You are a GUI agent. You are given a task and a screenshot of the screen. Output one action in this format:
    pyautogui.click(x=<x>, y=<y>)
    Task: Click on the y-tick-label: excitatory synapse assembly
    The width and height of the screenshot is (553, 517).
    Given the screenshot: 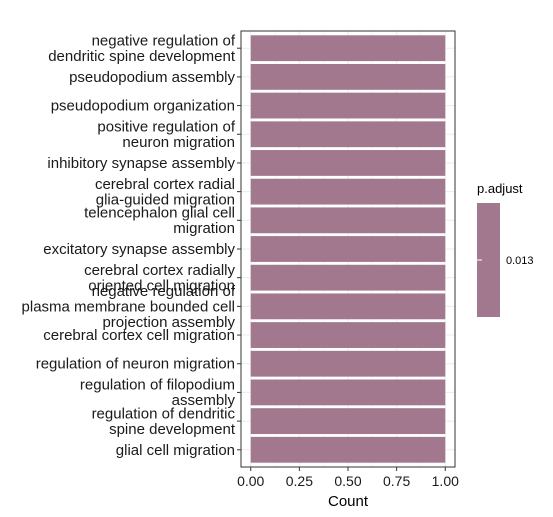 What is the action you would take?
    pyautogui.click(x=139, y=249)
    